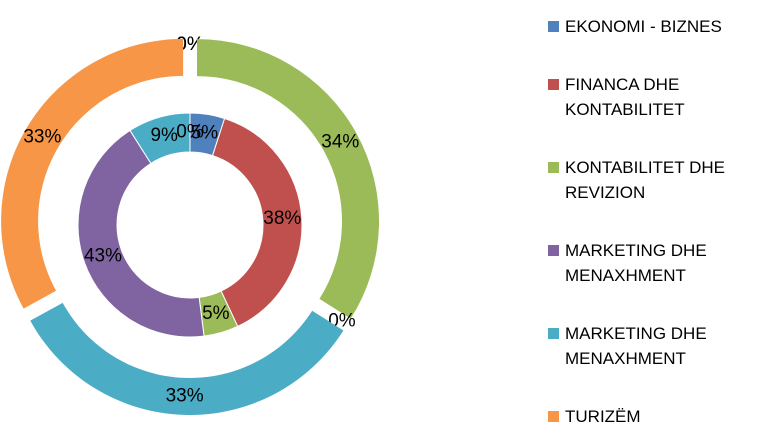 The width and height of the screenshot is (778, 437). I want to click on legend-item: FINANCA DHE KONTABILITET, so click(659, 97).